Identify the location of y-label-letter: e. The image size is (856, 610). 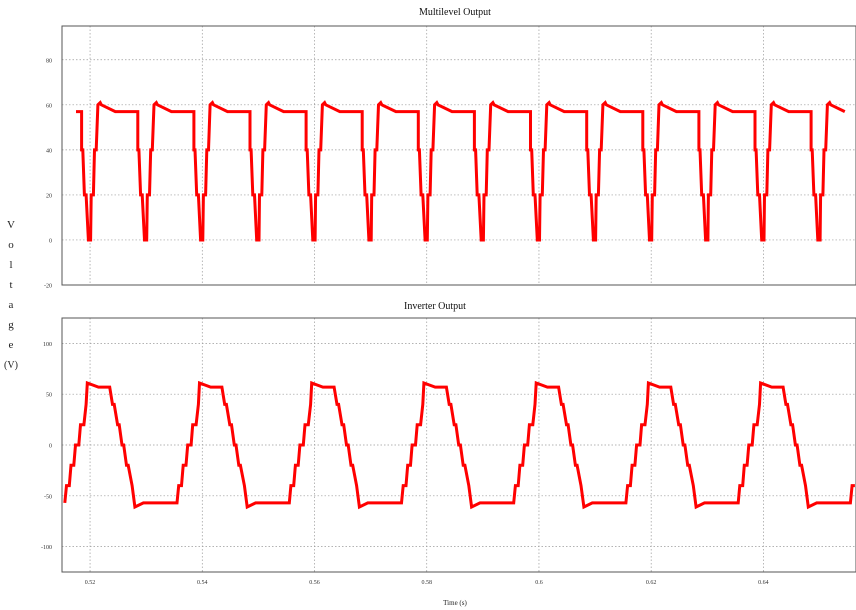
(11, 345).